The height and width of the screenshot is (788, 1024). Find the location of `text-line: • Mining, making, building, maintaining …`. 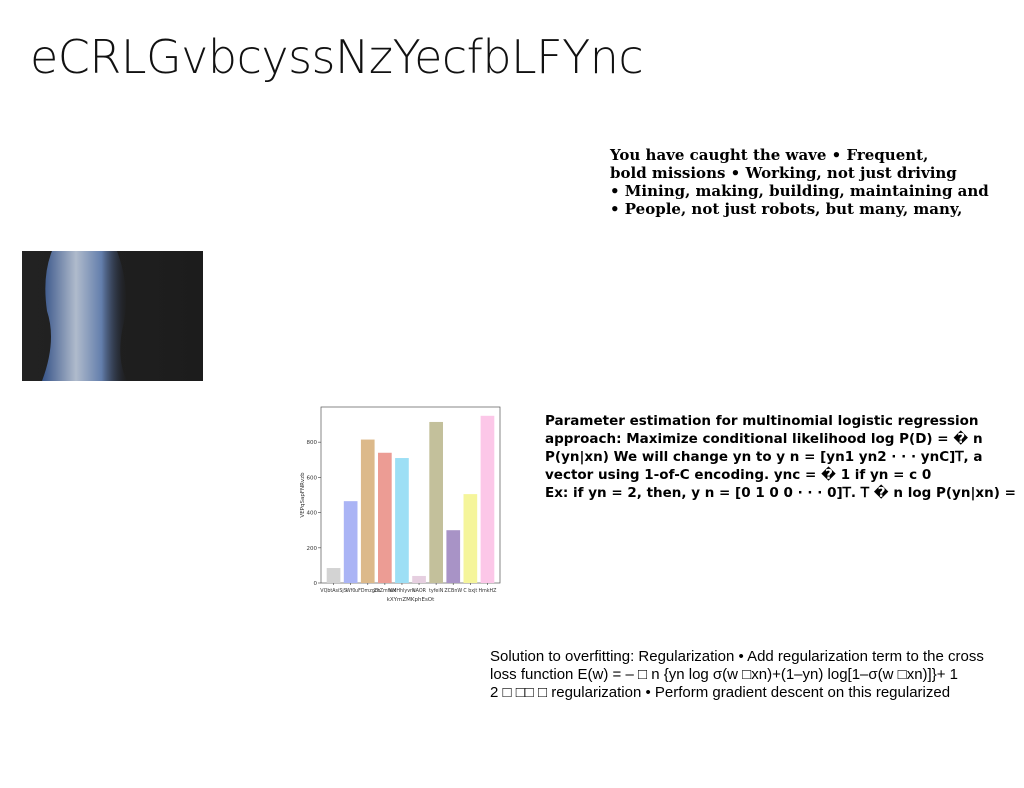

text-line: • Mining, making, building, maintaining … is located at coordinates (799, 191).